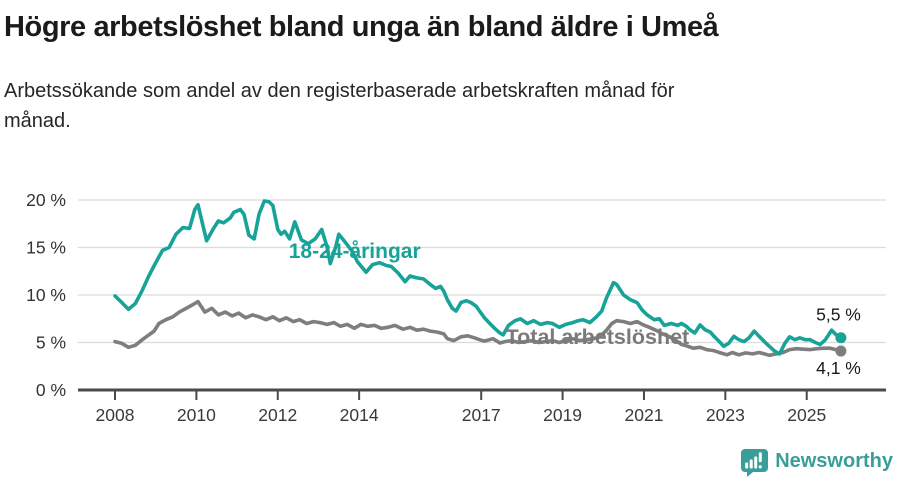  Describe the element at coordinates (841, 338) in the screenshot. I see `series-end-dot-youth` at that location.